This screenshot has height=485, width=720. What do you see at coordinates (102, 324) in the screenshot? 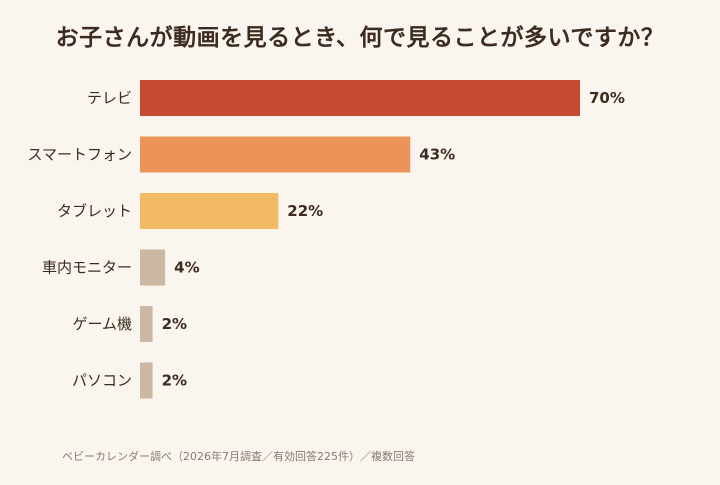
I see `category-label: ゲーム機` at bounding box center [102, 324].